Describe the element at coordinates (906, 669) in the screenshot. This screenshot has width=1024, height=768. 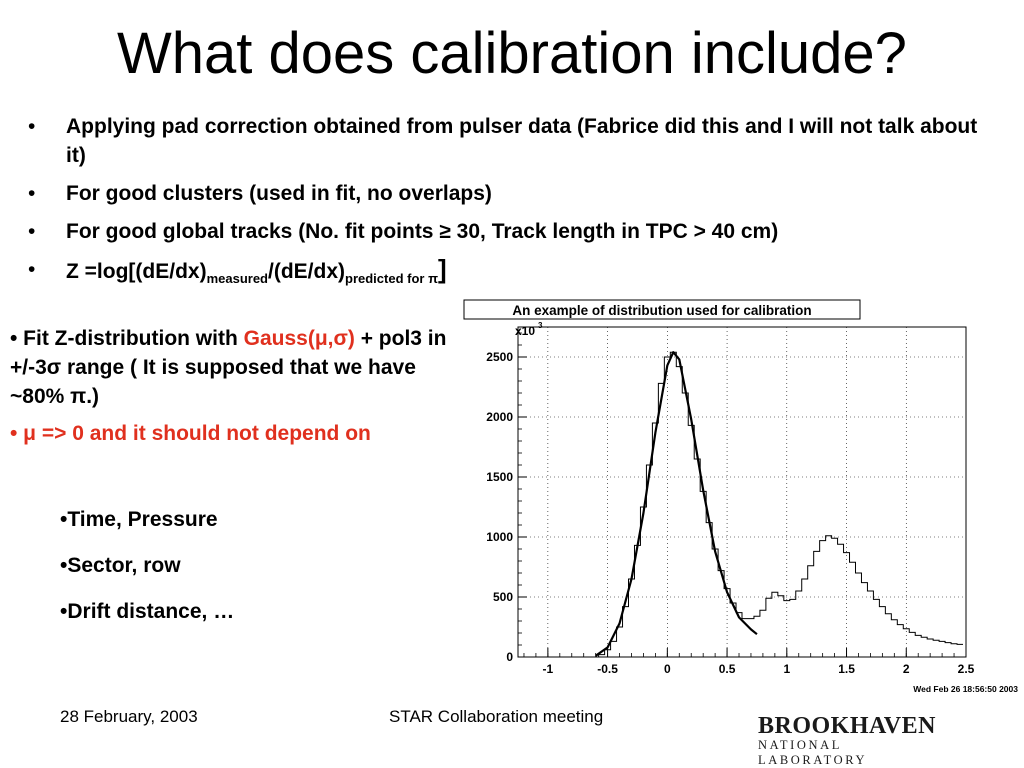
I see `x-tick-label: 2` at that location.